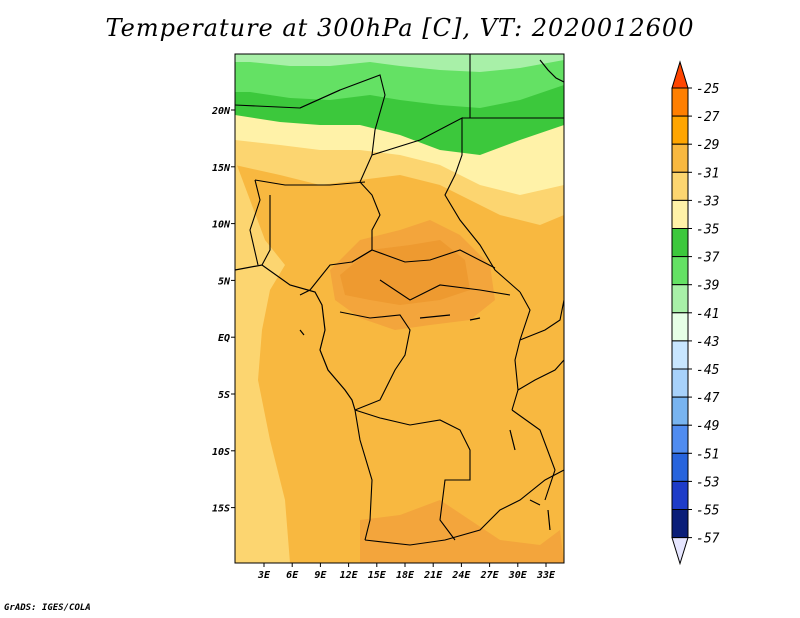 The height and width of the screenshot is (618, 800). Describe the element at coordinates (47, 608) in the screenshot. I see `grads-credit: GrADS: IGES/COLA` at that location.